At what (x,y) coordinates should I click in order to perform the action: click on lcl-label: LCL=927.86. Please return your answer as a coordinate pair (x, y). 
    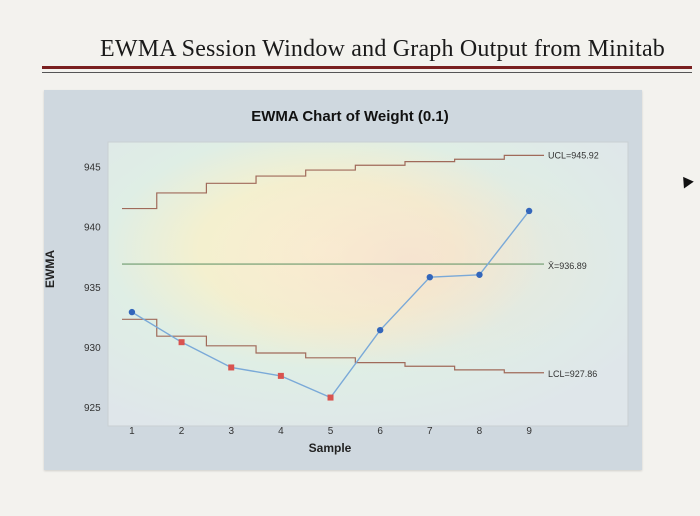
    Looking at the image, I should click on (572, 374).